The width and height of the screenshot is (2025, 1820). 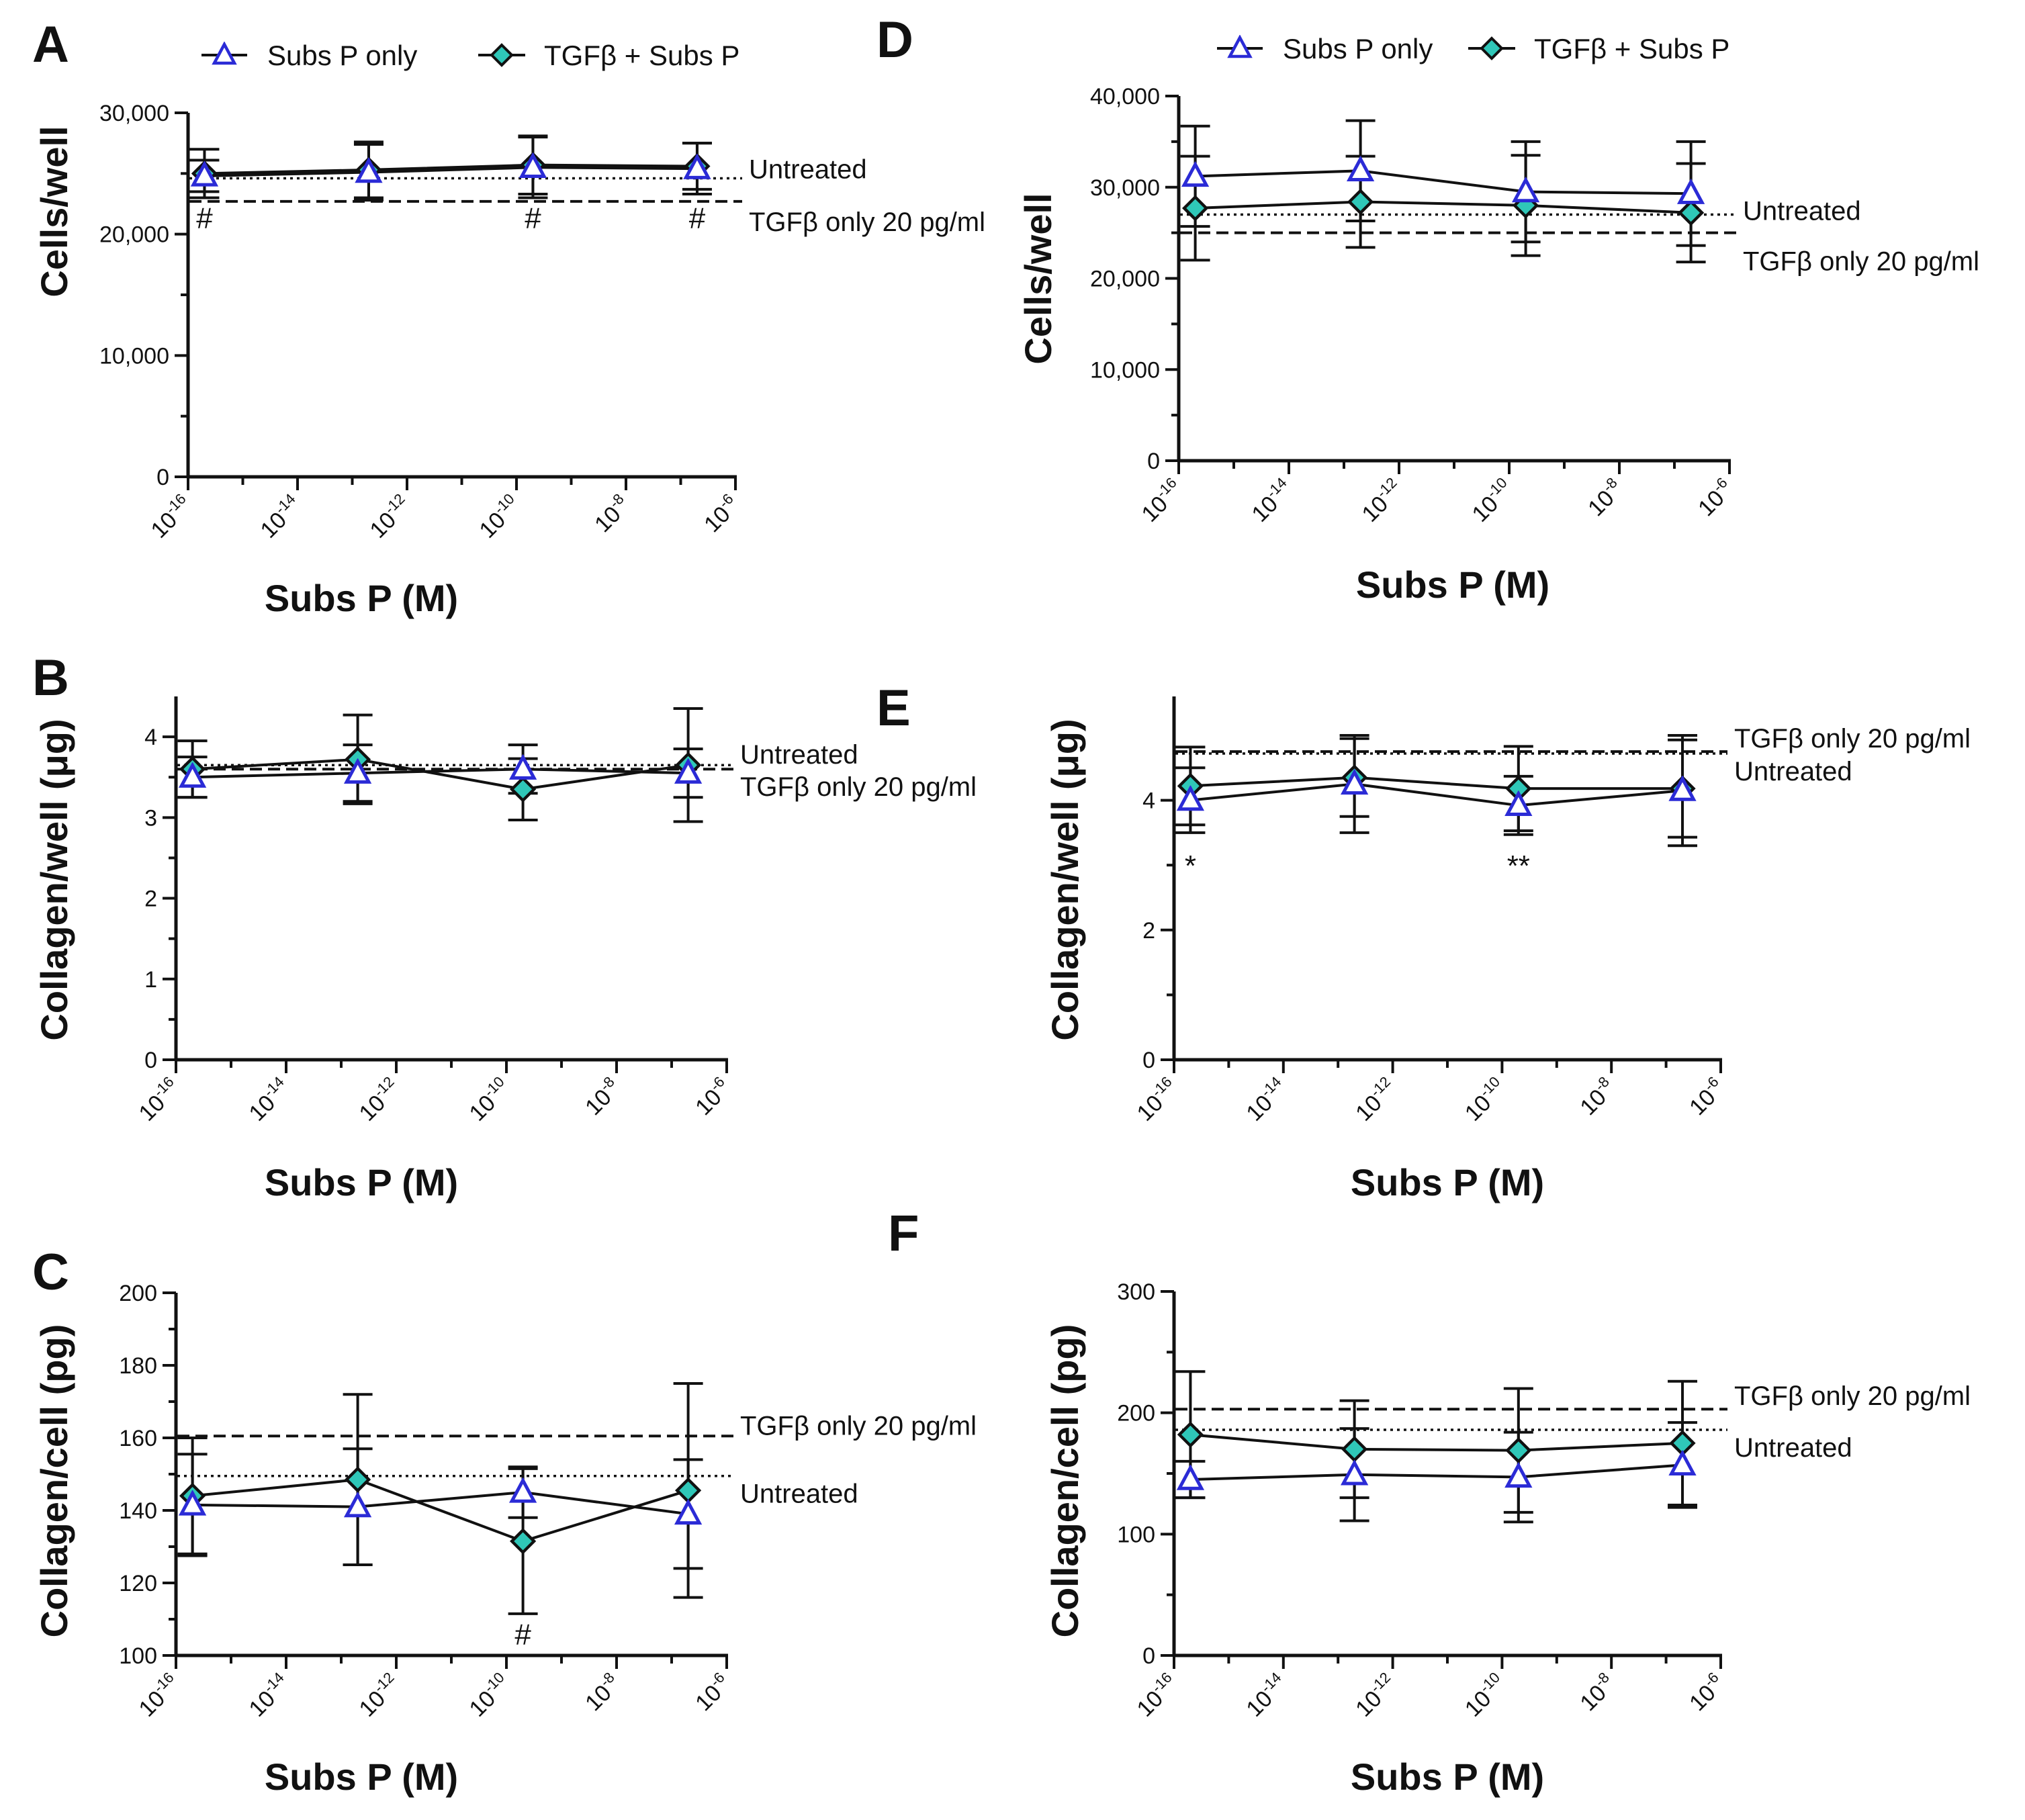 What do you see at coordinates (1473, 48) in the screenshot?
I see `legend-right: Subs P only TGFβ + Subs P` at bounding box center [1473, 48].